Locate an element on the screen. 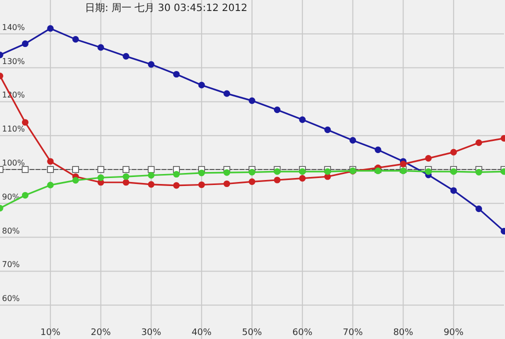  chart-title: 日期: 周一 七月 30 03:45:12 2012 is located at coordinates (166, 8).